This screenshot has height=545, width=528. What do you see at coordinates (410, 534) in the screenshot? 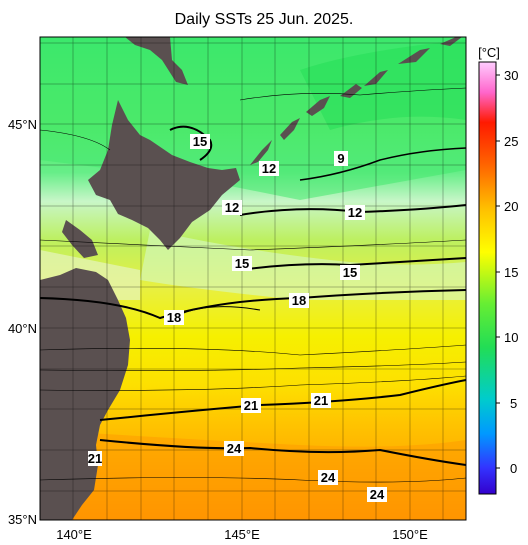
I see `lon-label: 150°E` at bounding box center [410, 534].